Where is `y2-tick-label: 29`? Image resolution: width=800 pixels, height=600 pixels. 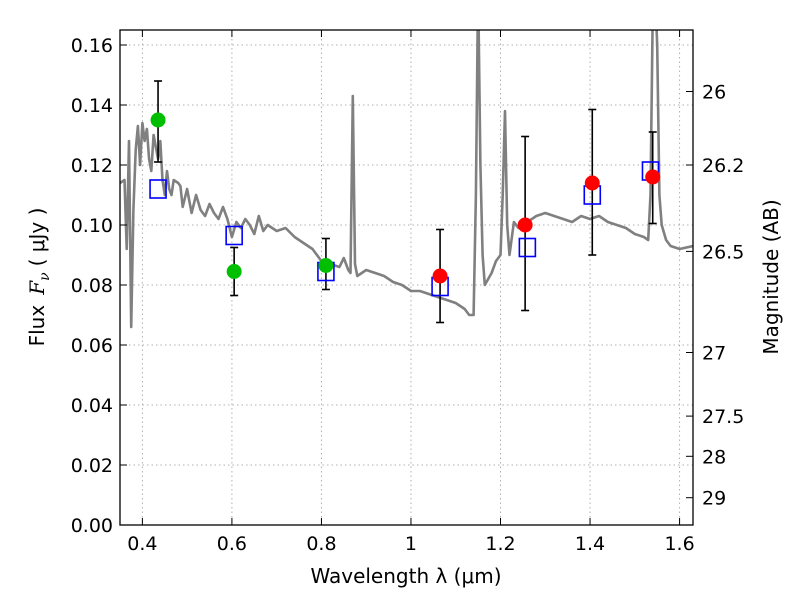
y2-tick-label: 29 is located at coordinates (714, 499).